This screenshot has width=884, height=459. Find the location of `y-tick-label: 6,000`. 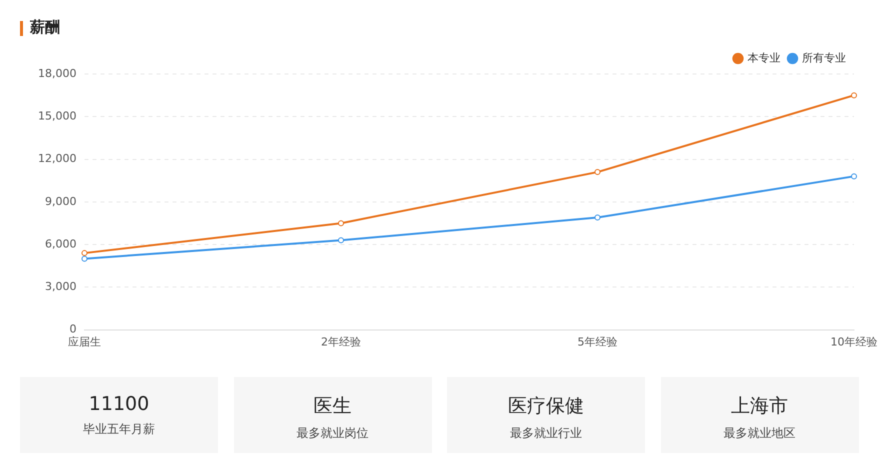

y-tick-label: 6,000 is located at coordinates (60, 243).